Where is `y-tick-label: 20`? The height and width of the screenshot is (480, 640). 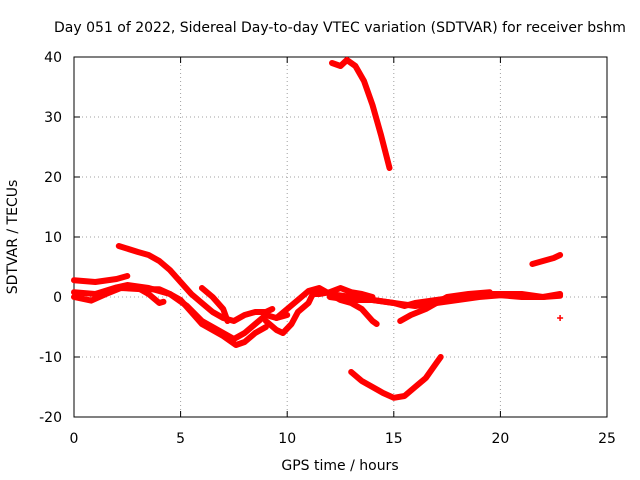
y-tick-label: 20 is located at coordinates (53, 178).